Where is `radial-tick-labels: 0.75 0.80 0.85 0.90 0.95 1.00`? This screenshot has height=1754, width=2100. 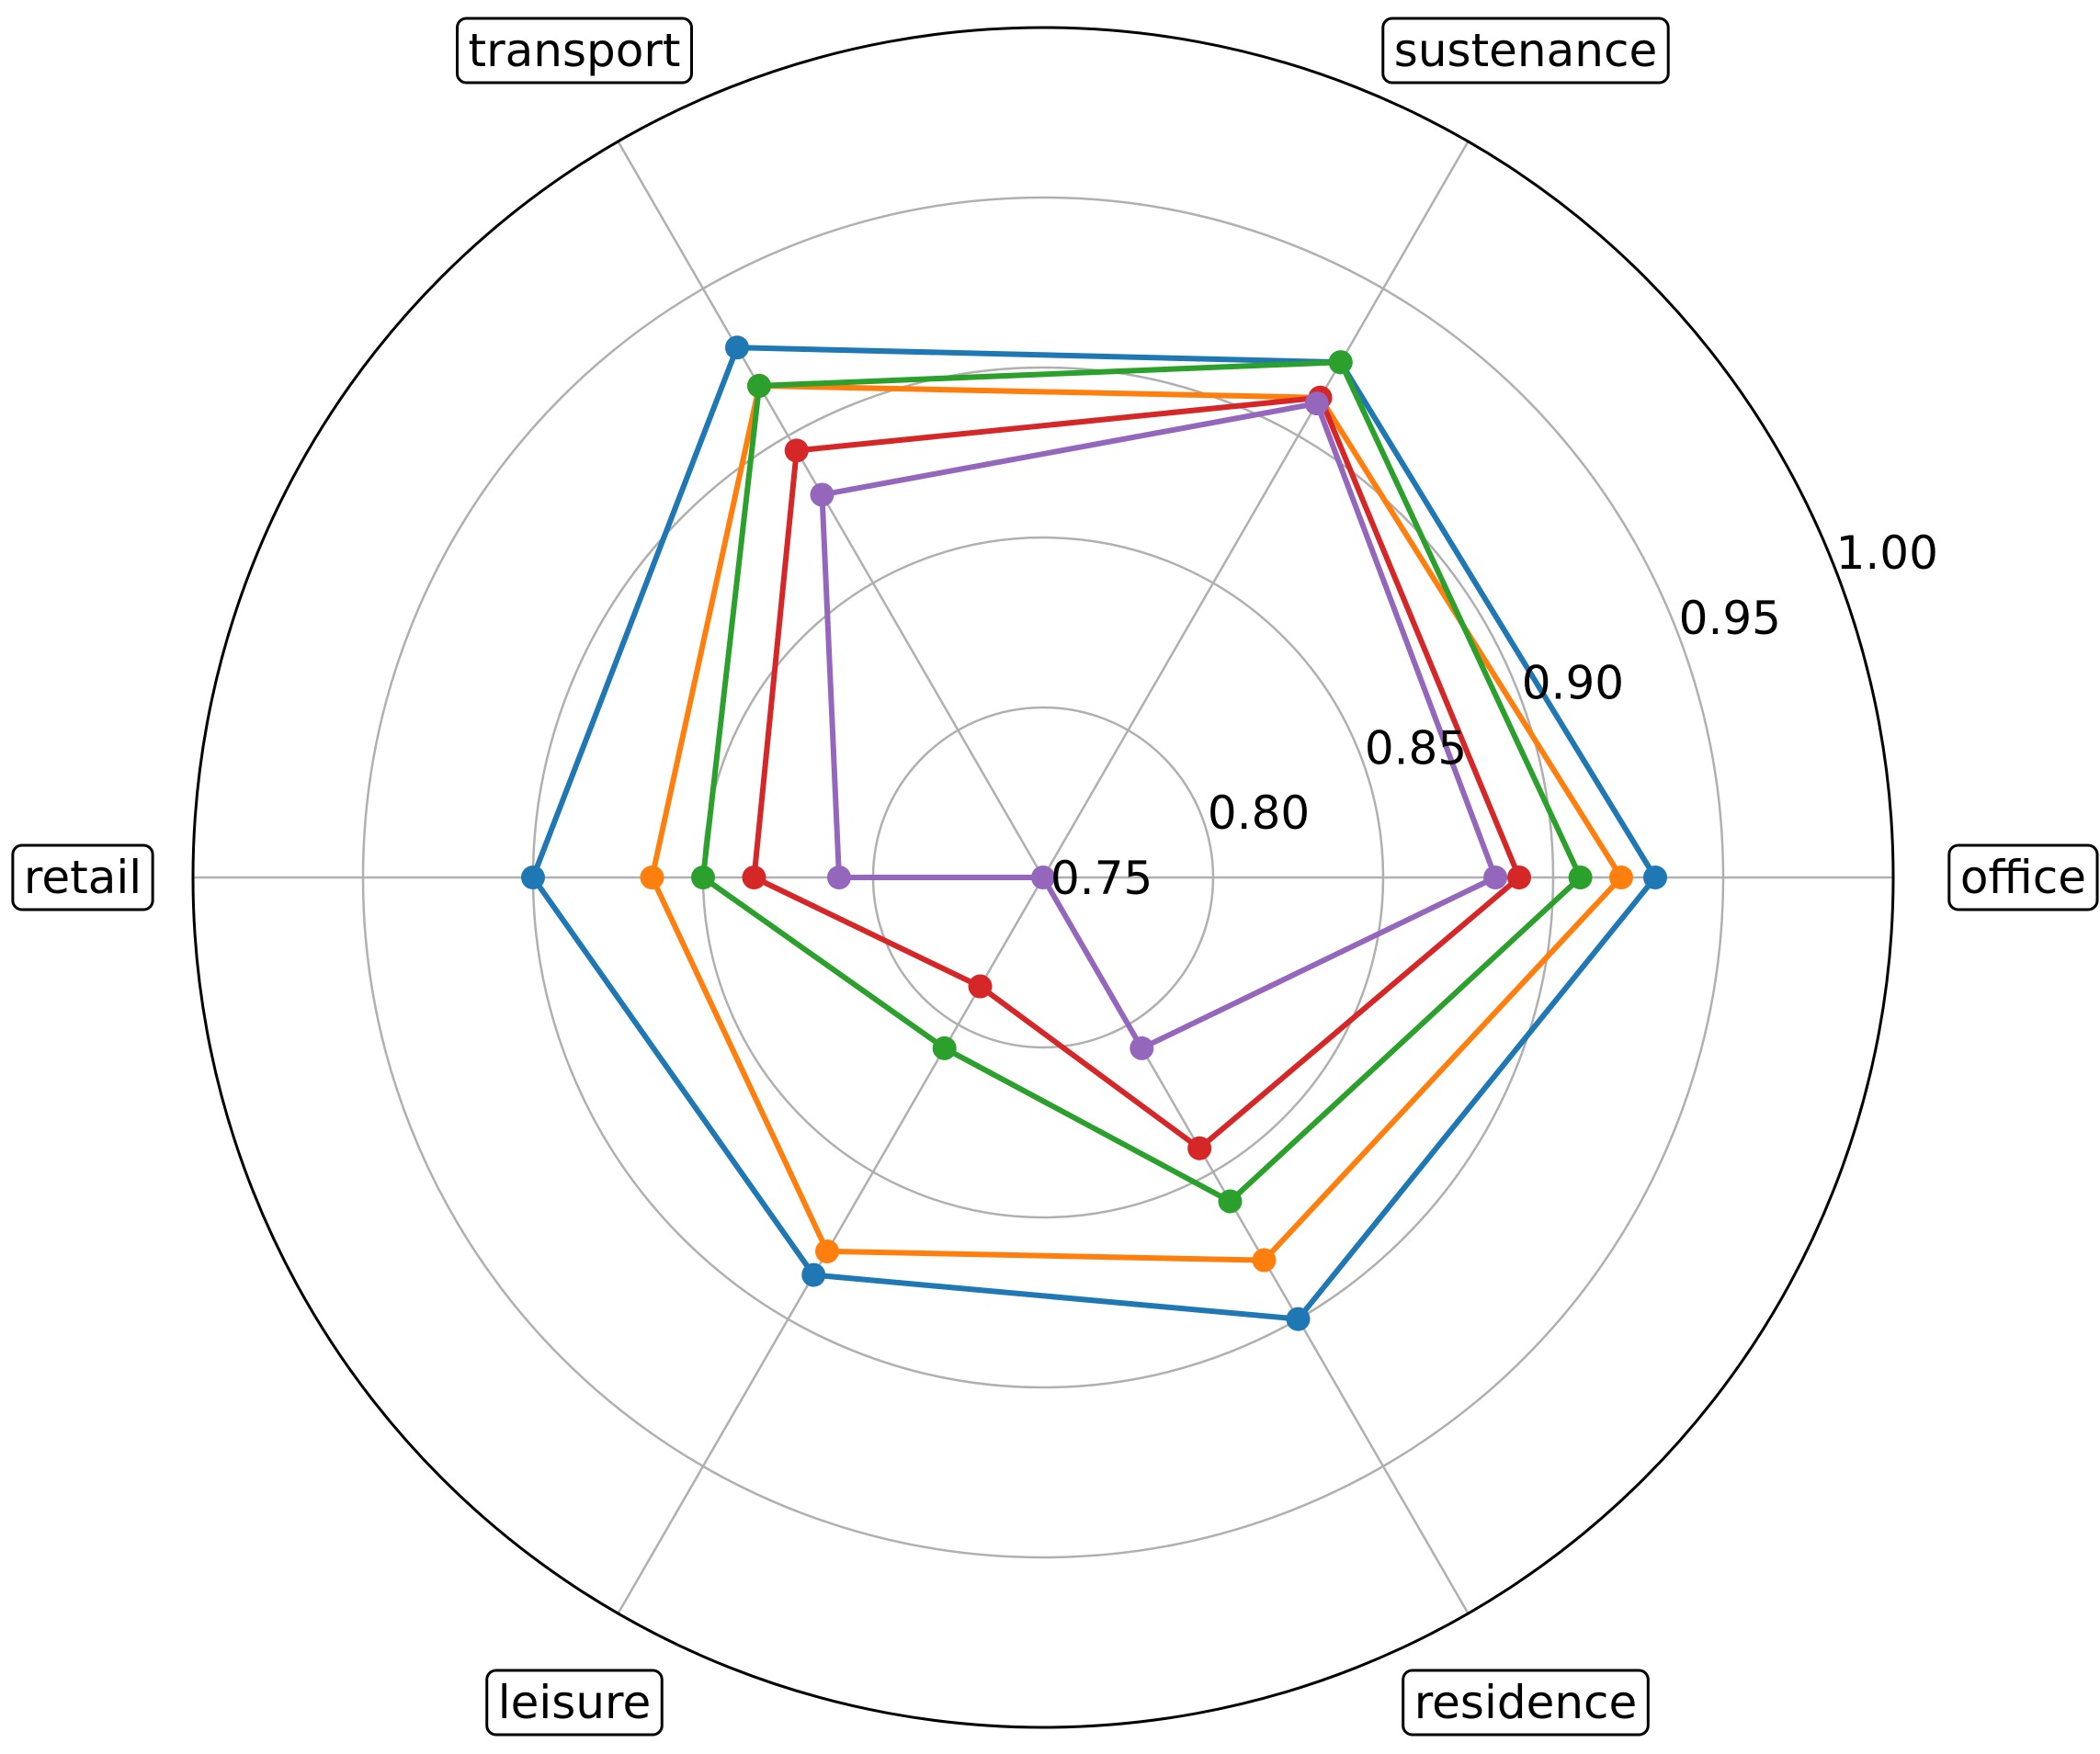 radial-tick-labels: 0.75 0.80 0.85 0.90 0.95 1.00 is located at coordinates (1494, 716).